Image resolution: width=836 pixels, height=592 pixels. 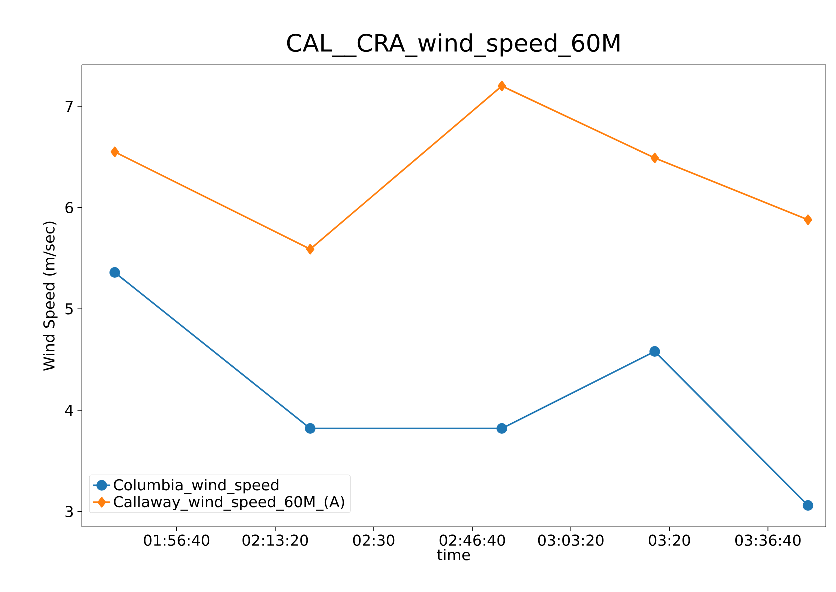 What do you see at coordinates (69, 410) in the screenshot?
I see `y-tick-label: 4` at bounding box center [69, 410].